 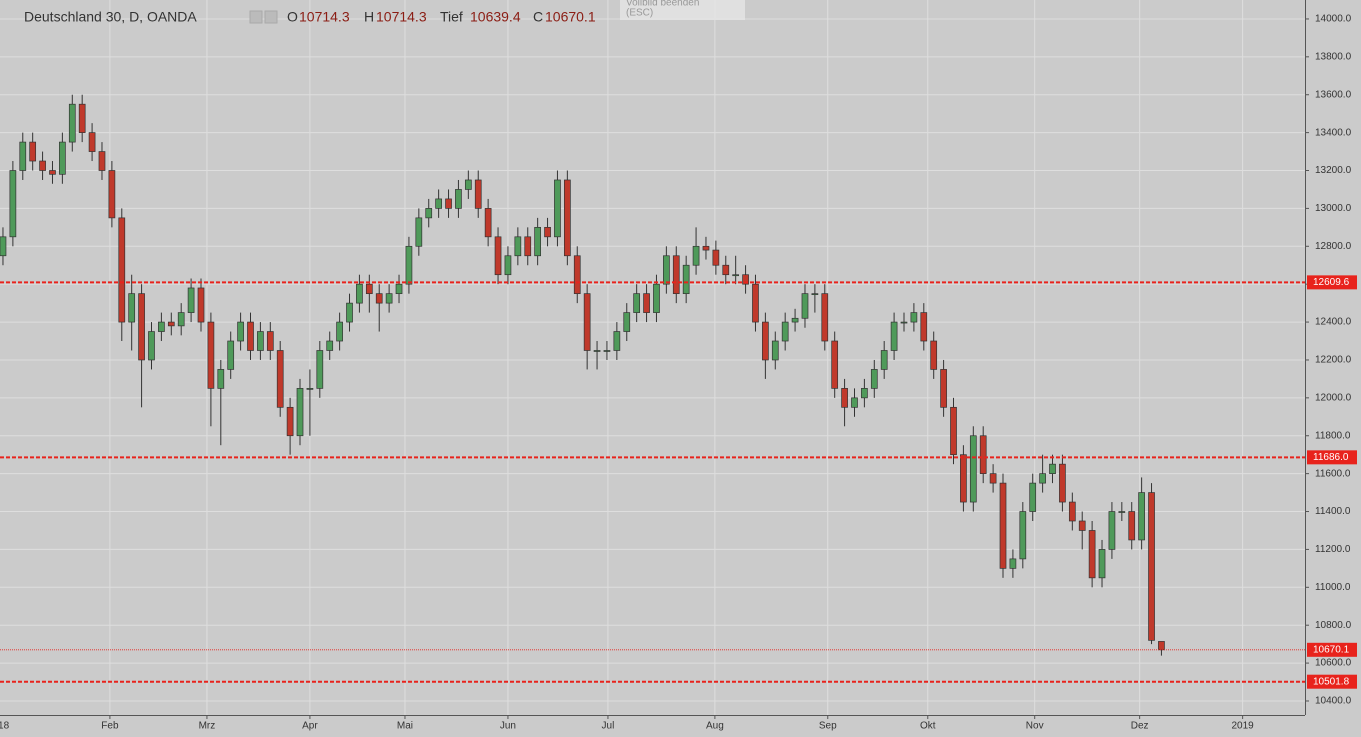 What do you see at coordinates (1333, 322) in the screenshot?
I see `y-tick-label: 12400.0` at bounding box center [1333, 322].